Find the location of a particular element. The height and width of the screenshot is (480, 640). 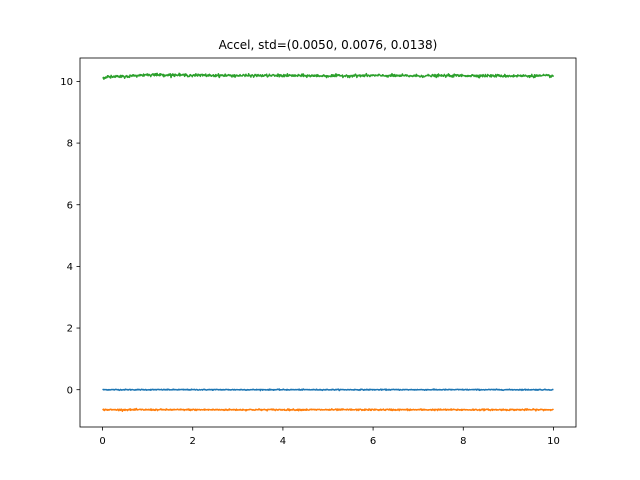

x-tick-label: 8 is located at coordinates (463, 441).